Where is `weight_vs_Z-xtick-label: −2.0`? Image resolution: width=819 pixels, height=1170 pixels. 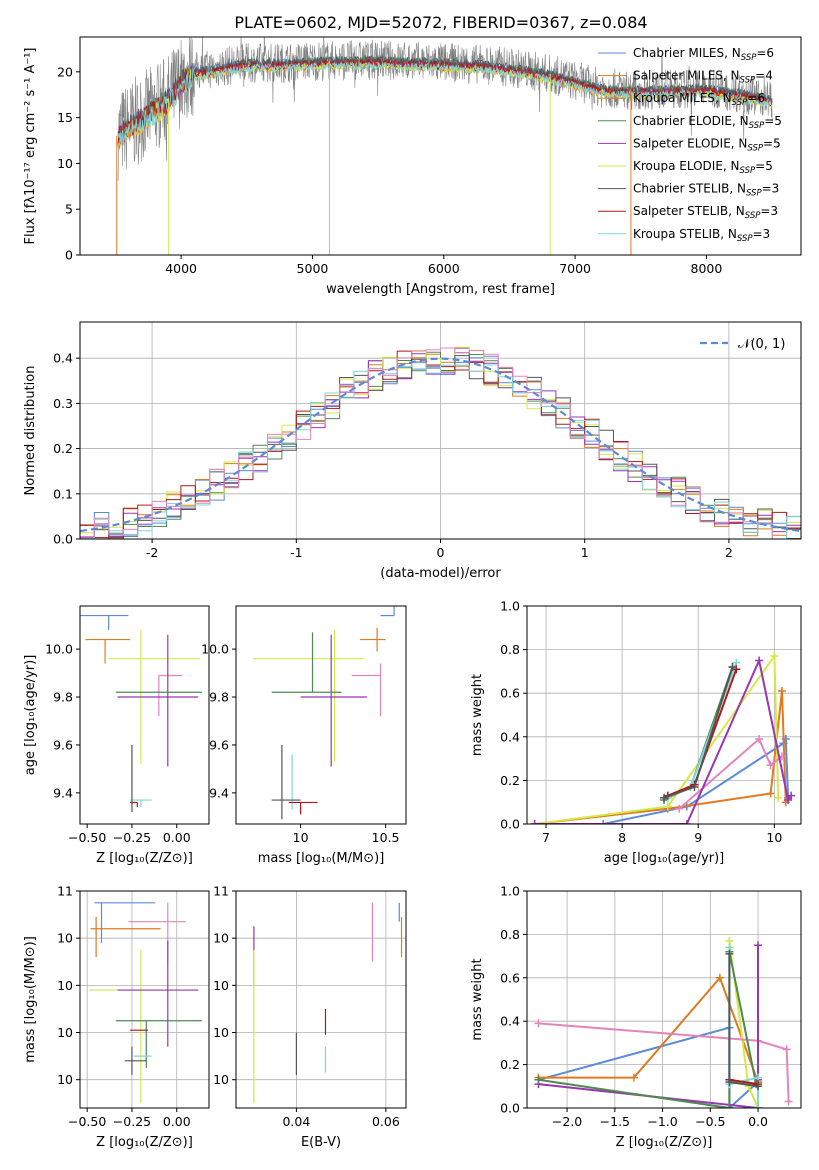 weight_vs_Z-xtick-label: −2.0 is located at coordinates (567, 1121).